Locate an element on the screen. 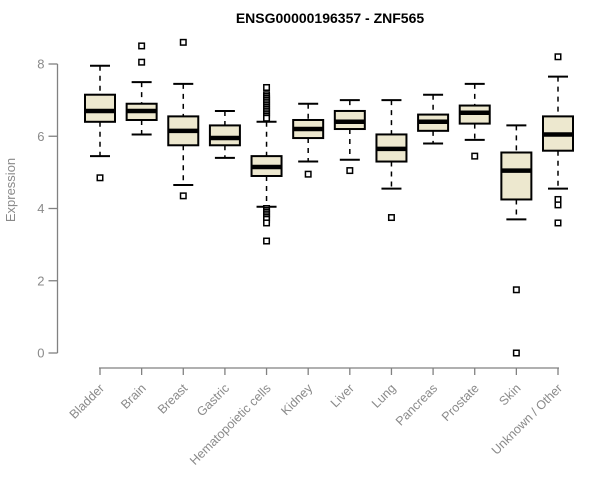 Image resolution: width=600 pixels, height=500 pixels. category-label-breast: Breast is located at coordinates (173, 399).